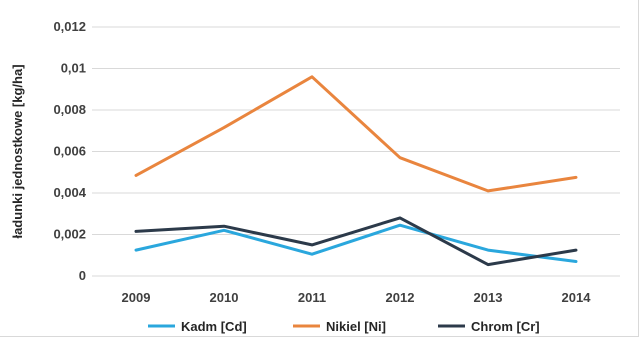 The height and width of the screenshot is (340, 642). I want to click on y-tick-label: 0,002, so click(69, 234).